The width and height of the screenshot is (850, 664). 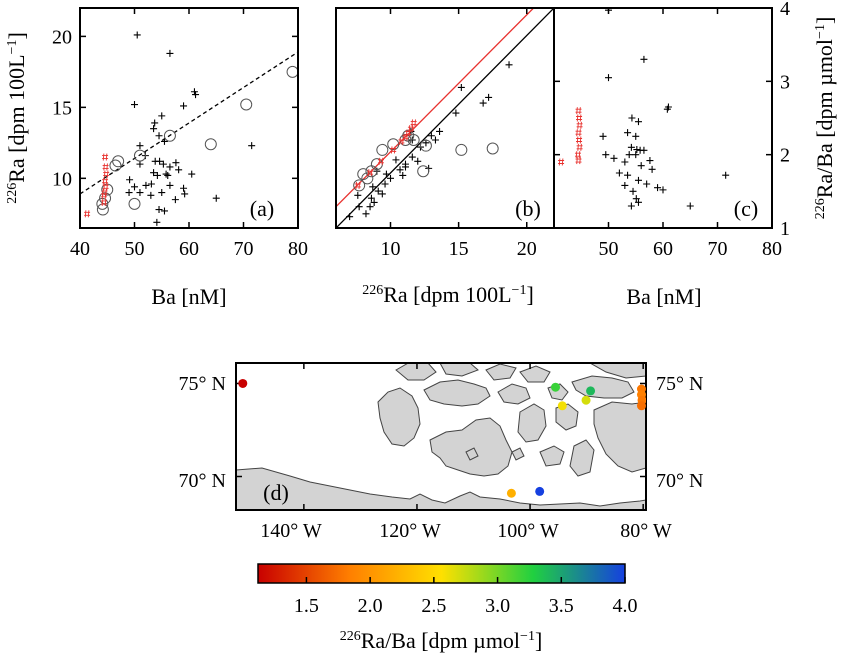 What do you see at coordinates (785, 229) in the screenshot?
I see `panel-c-y-tick-label: 1` at bounding box center [785, 229].